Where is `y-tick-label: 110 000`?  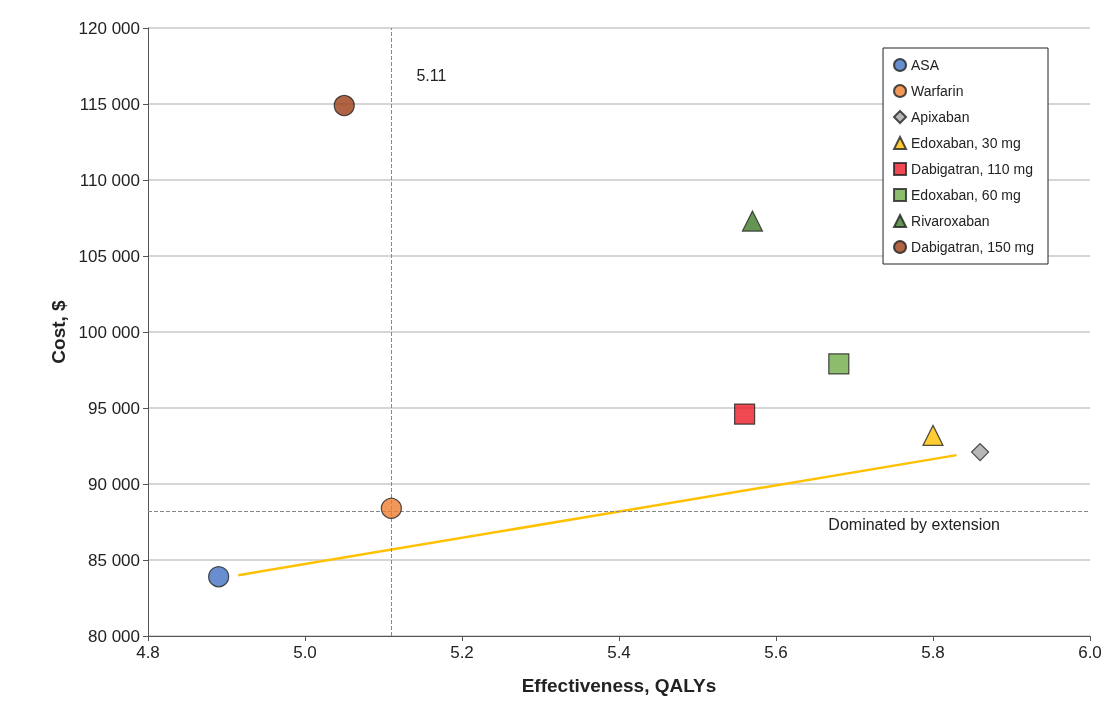 y-tick-label: 110 000 is located at coordinates (109, 180).